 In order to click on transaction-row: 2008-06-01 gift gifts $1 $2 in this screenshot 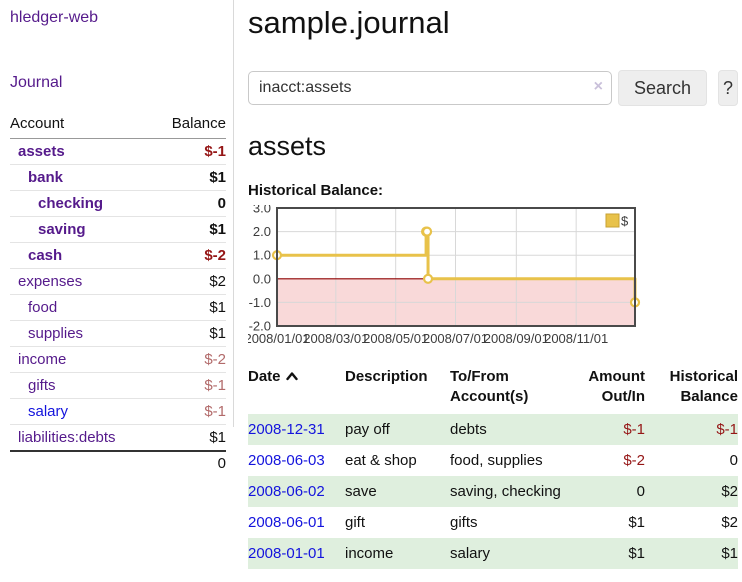, I will do `click(493, 522)`.